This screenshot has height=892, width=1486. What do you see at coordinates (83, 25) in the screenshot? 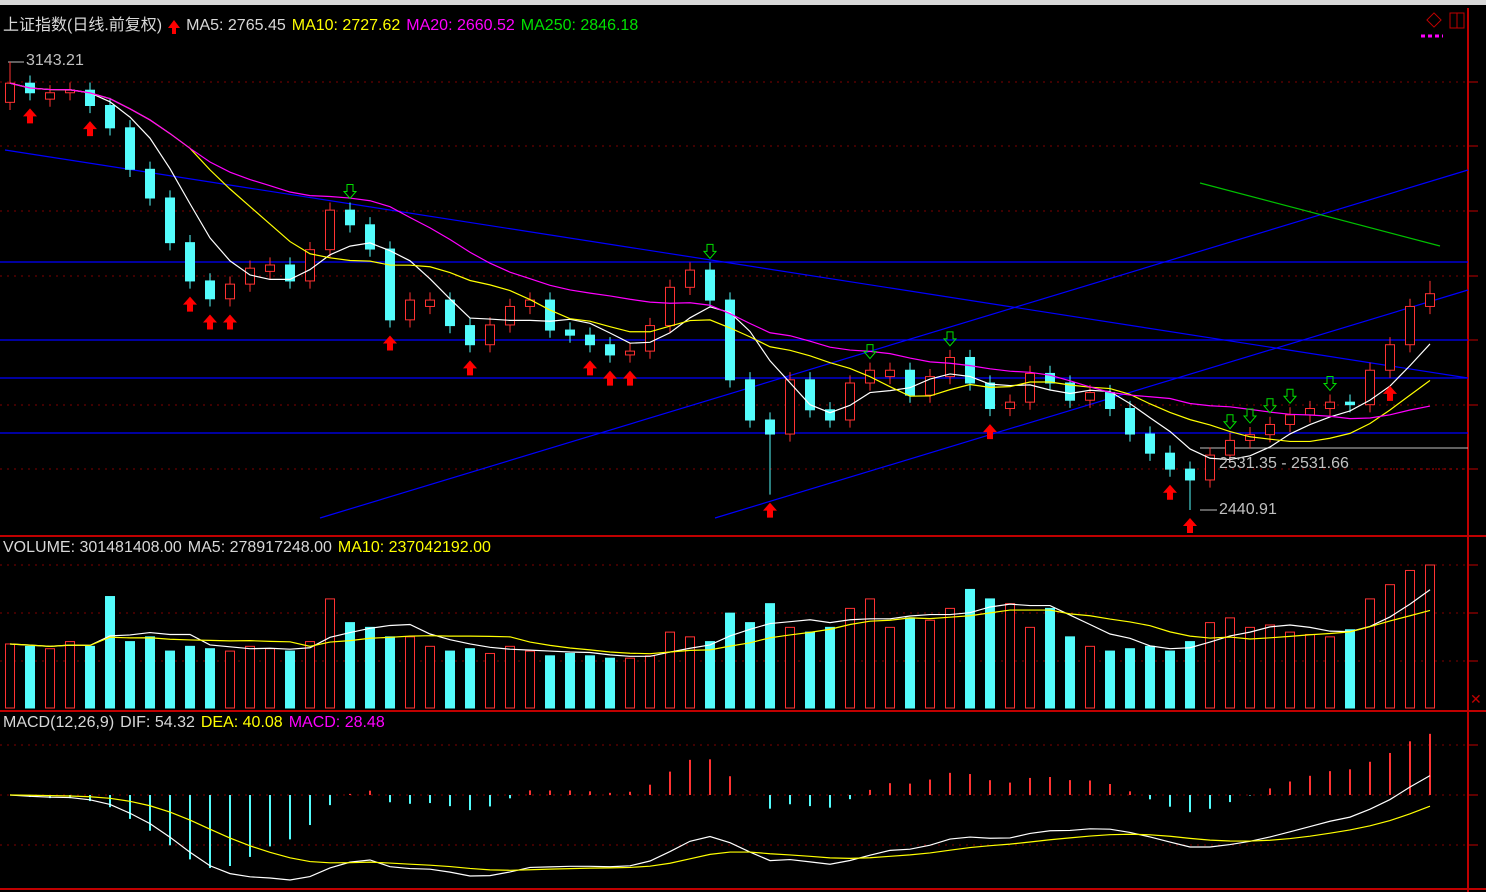
I see `index-title: 上证指数(日线.前复权)` at bounding box center [83, 25].